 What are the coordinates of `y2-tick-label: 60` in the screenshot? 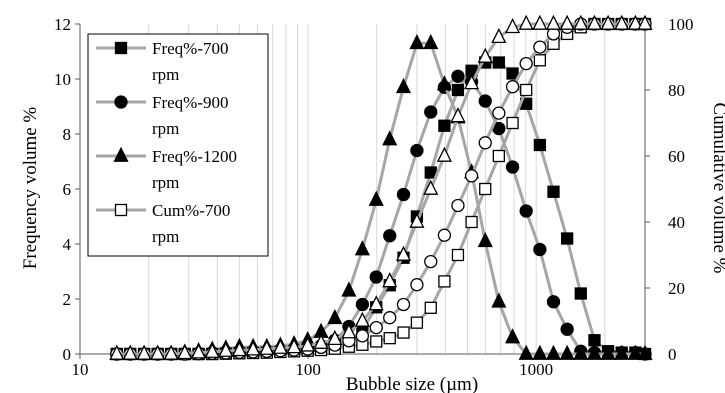 It's located at (676, 156).